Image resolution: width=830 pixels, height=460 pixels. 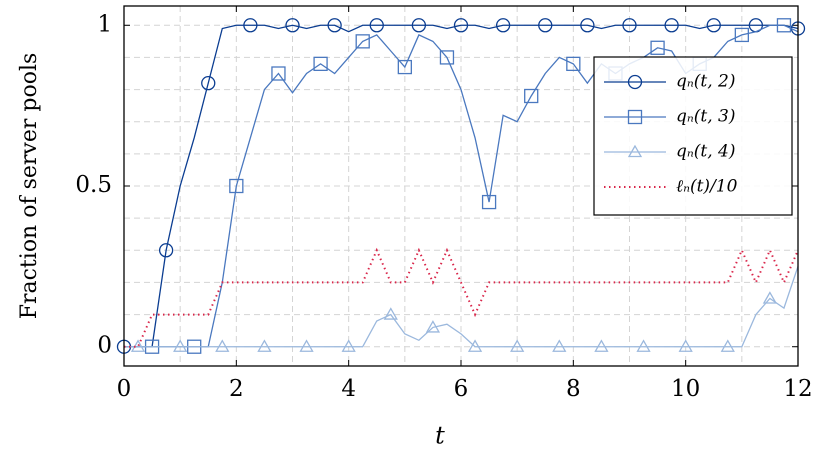 I want to click on y-tick-label: 0, so click(x=104, y=346).